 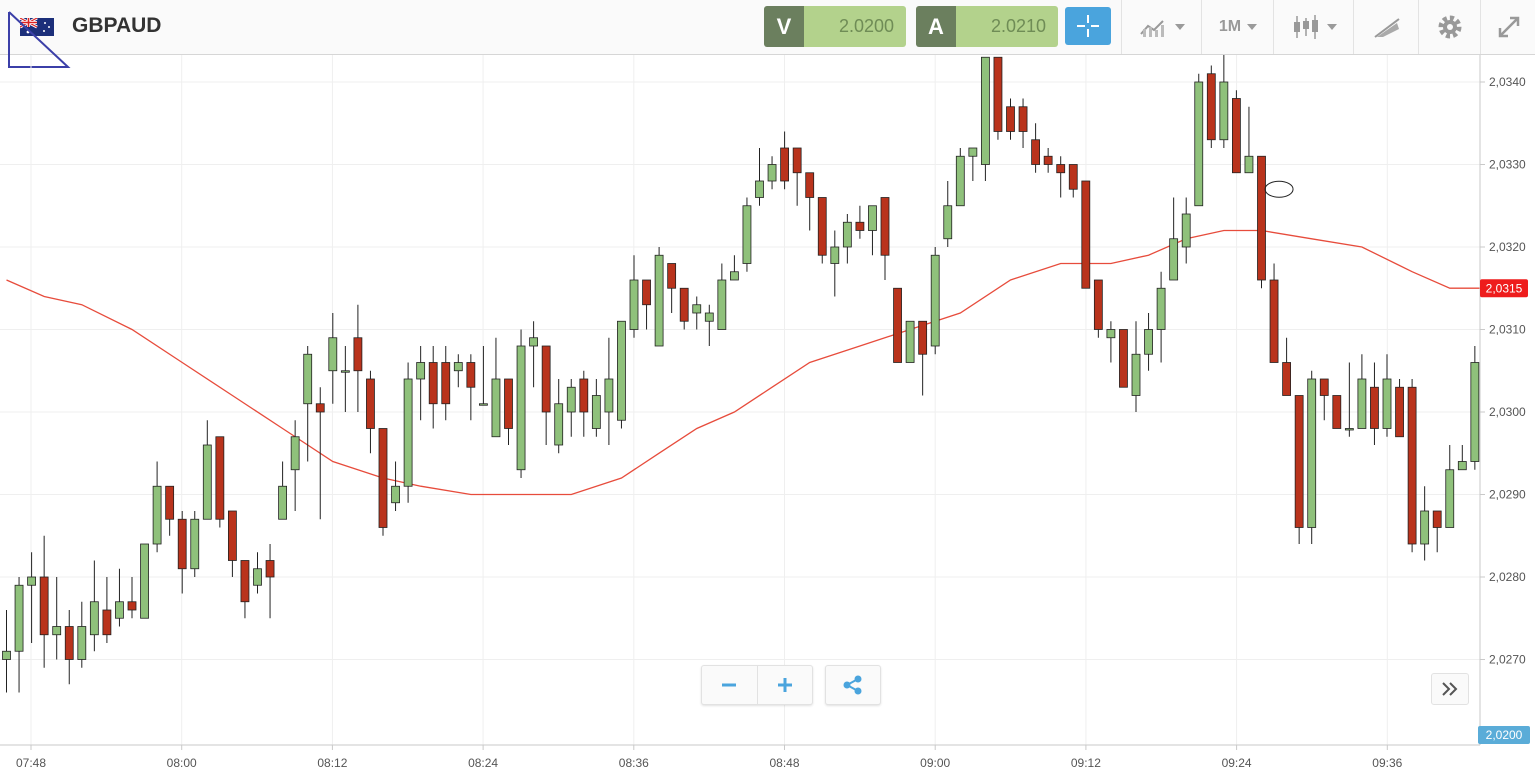 What do you see at coordinates (1088, 26) in the screenshot?
I see `crosshair-button` at bounding box center [1088, 26].